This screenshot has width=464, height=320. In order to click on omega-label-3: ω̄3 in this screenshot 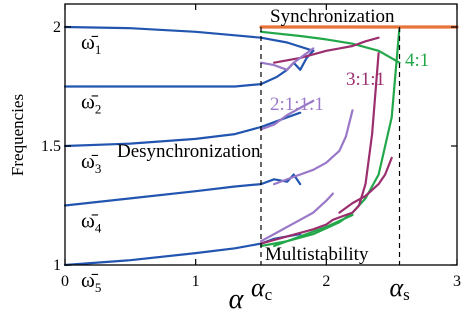, I will do `click(91, 162)`.